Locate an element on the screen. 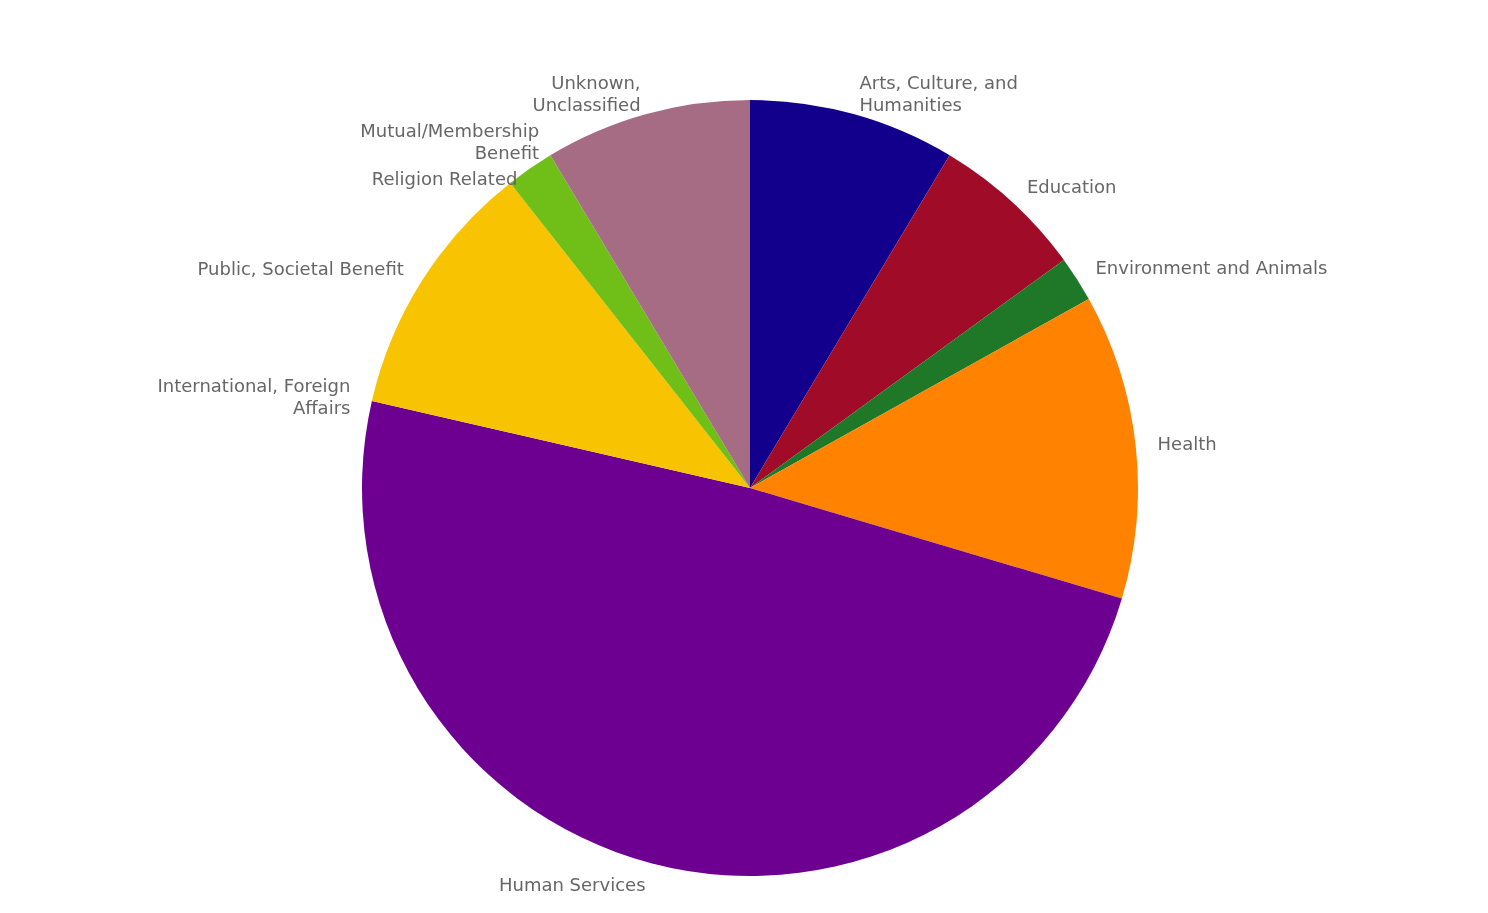 The image size is (1488, 913). slice-label: Arts, Culture, and Humanities is located at coordinates (938, 93).